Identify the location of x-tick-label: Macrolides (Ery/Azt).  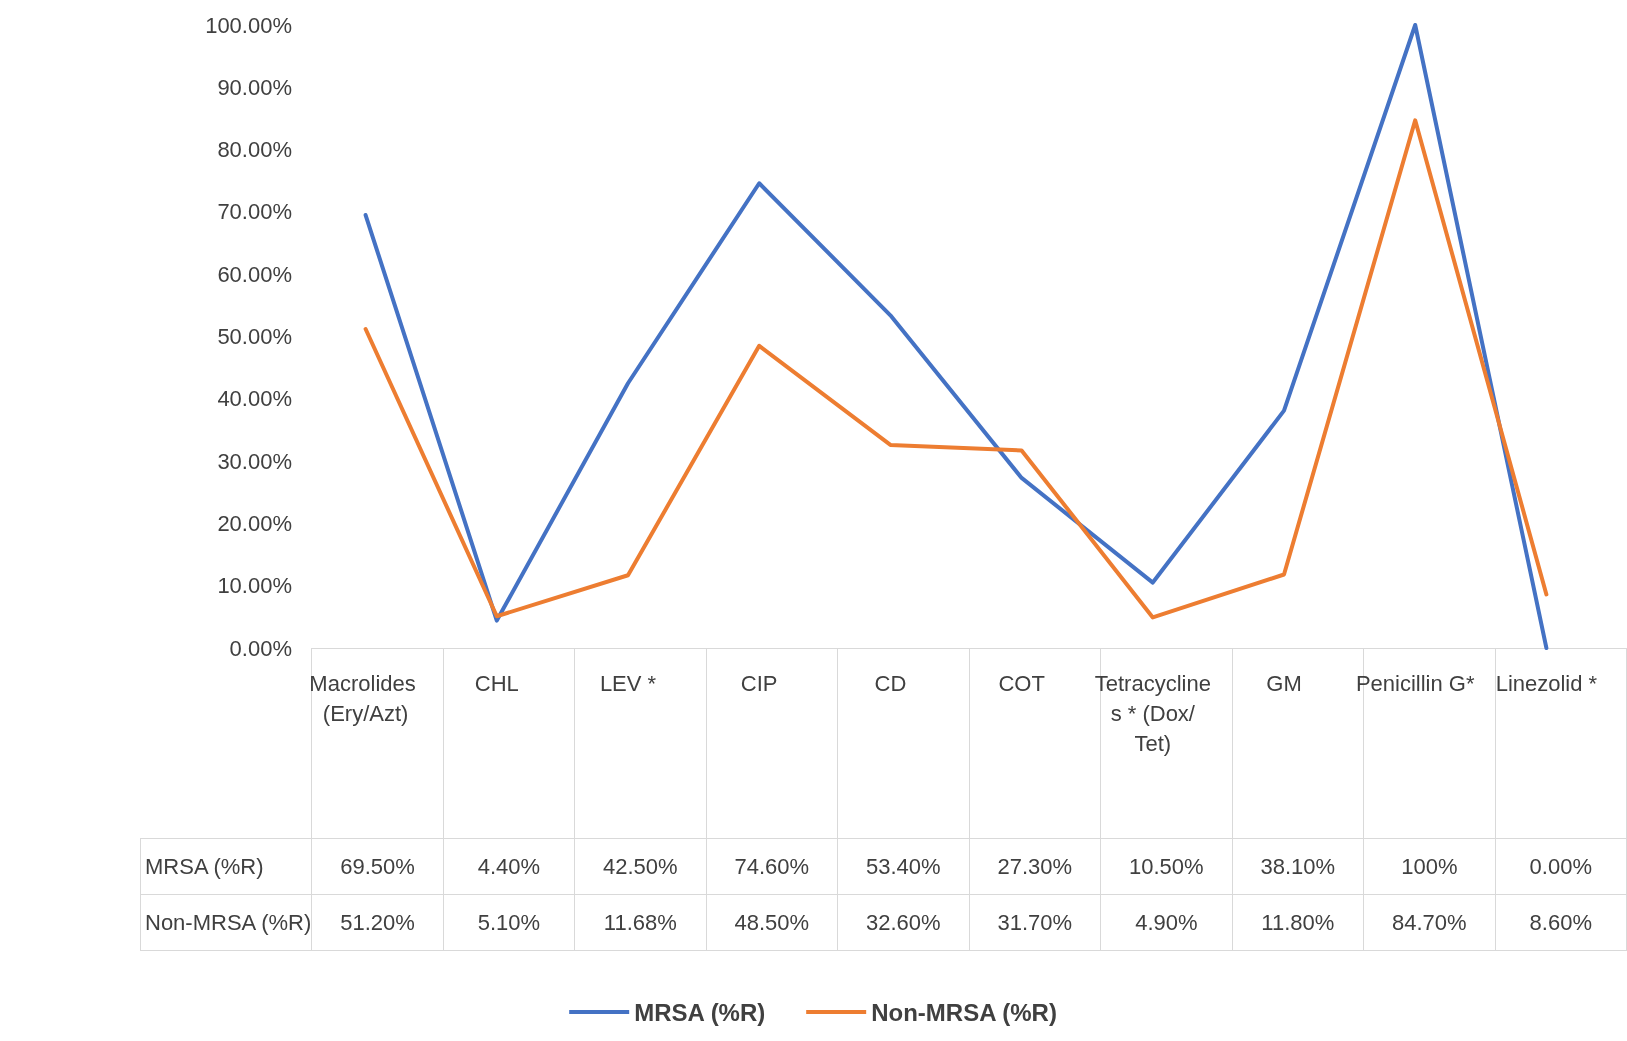
(365, 698).